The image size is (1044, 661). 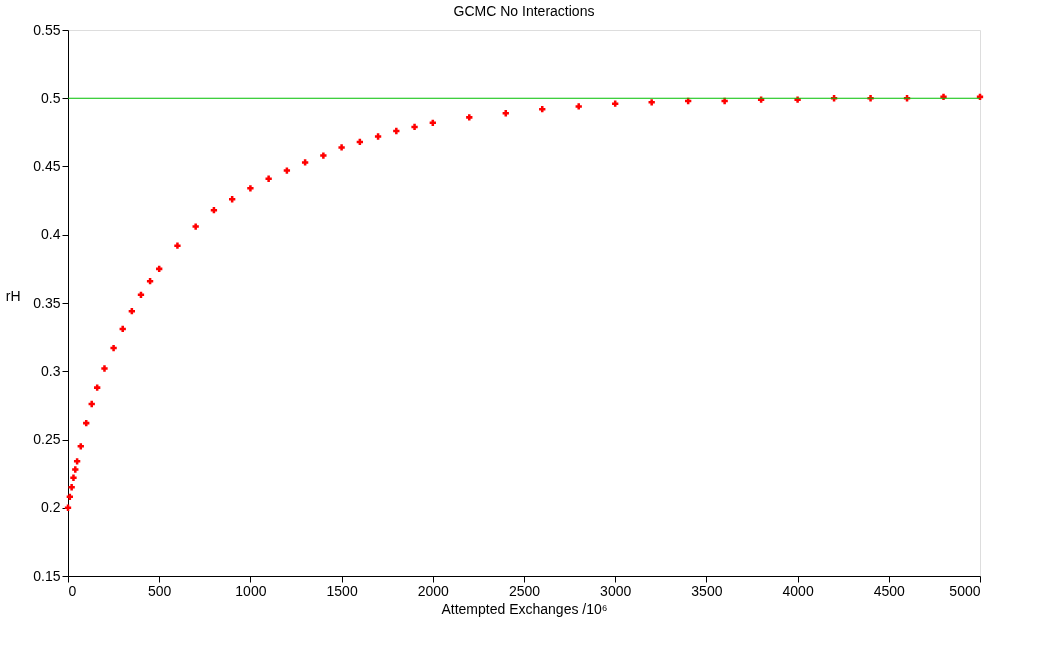 What do you see at coordinates (707, 590) in the screenshot?
I see `x-tick-label: 3500` at bounding box center [707, 590].